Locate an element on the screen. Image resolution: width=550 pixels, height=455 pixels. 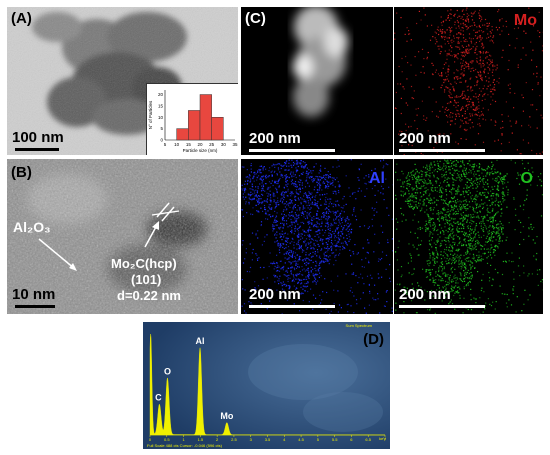
hist-x-tick-4: 25 is located at coordinates (212, 144).